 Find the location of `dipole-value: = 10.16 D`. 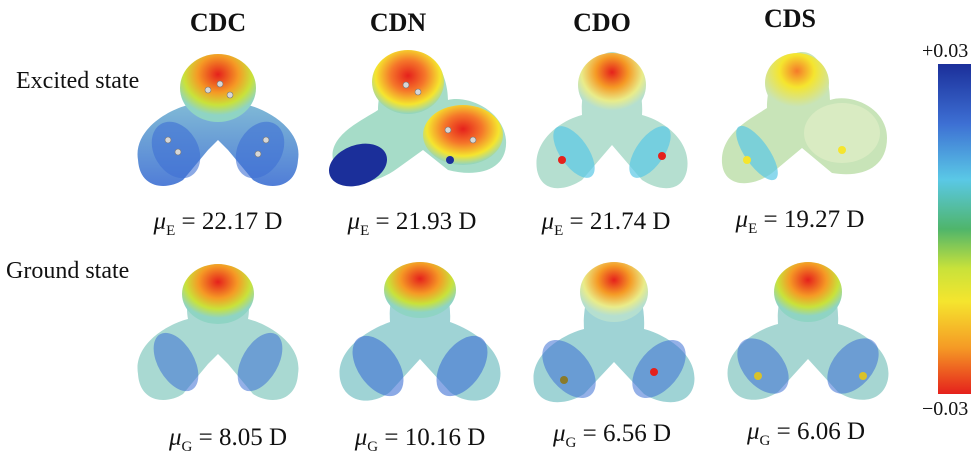

dipole-value: = 10.16 D is located at coordinates (435, 437).